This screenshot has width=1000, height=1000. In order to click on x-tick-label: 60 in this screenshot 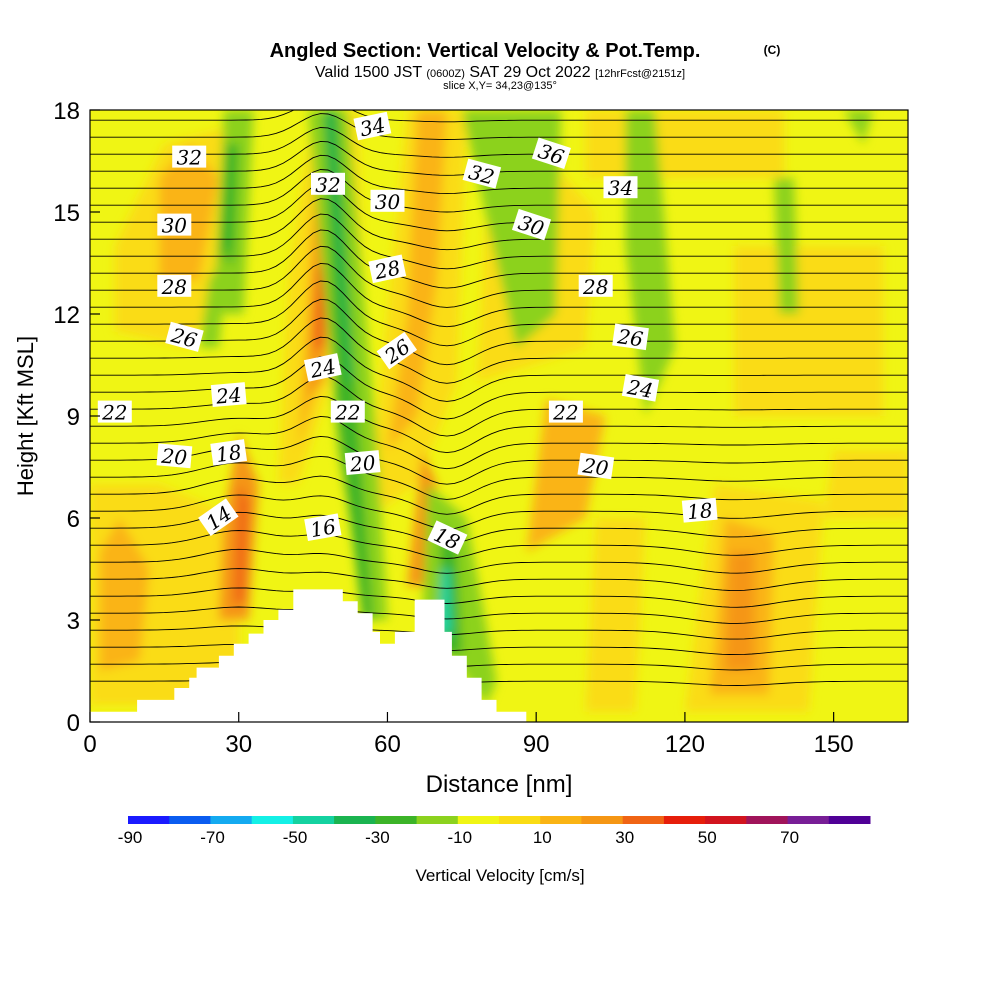, I will do `click(387, 744)`.